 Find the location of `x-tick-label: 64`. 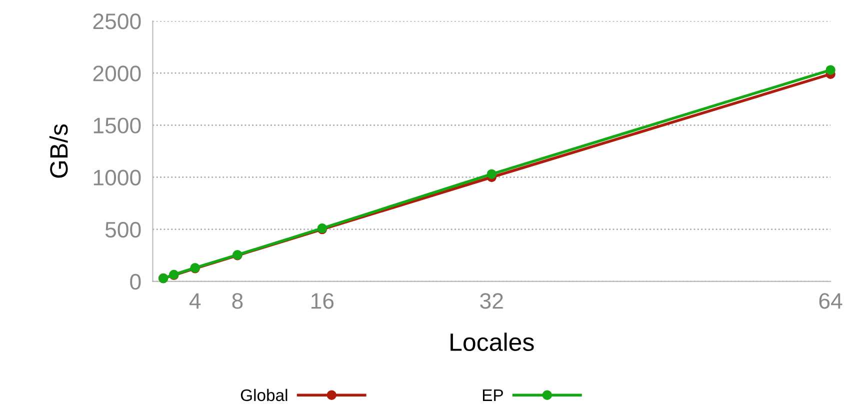

x-tick-label: 64 is located at coordinates (830, 301).